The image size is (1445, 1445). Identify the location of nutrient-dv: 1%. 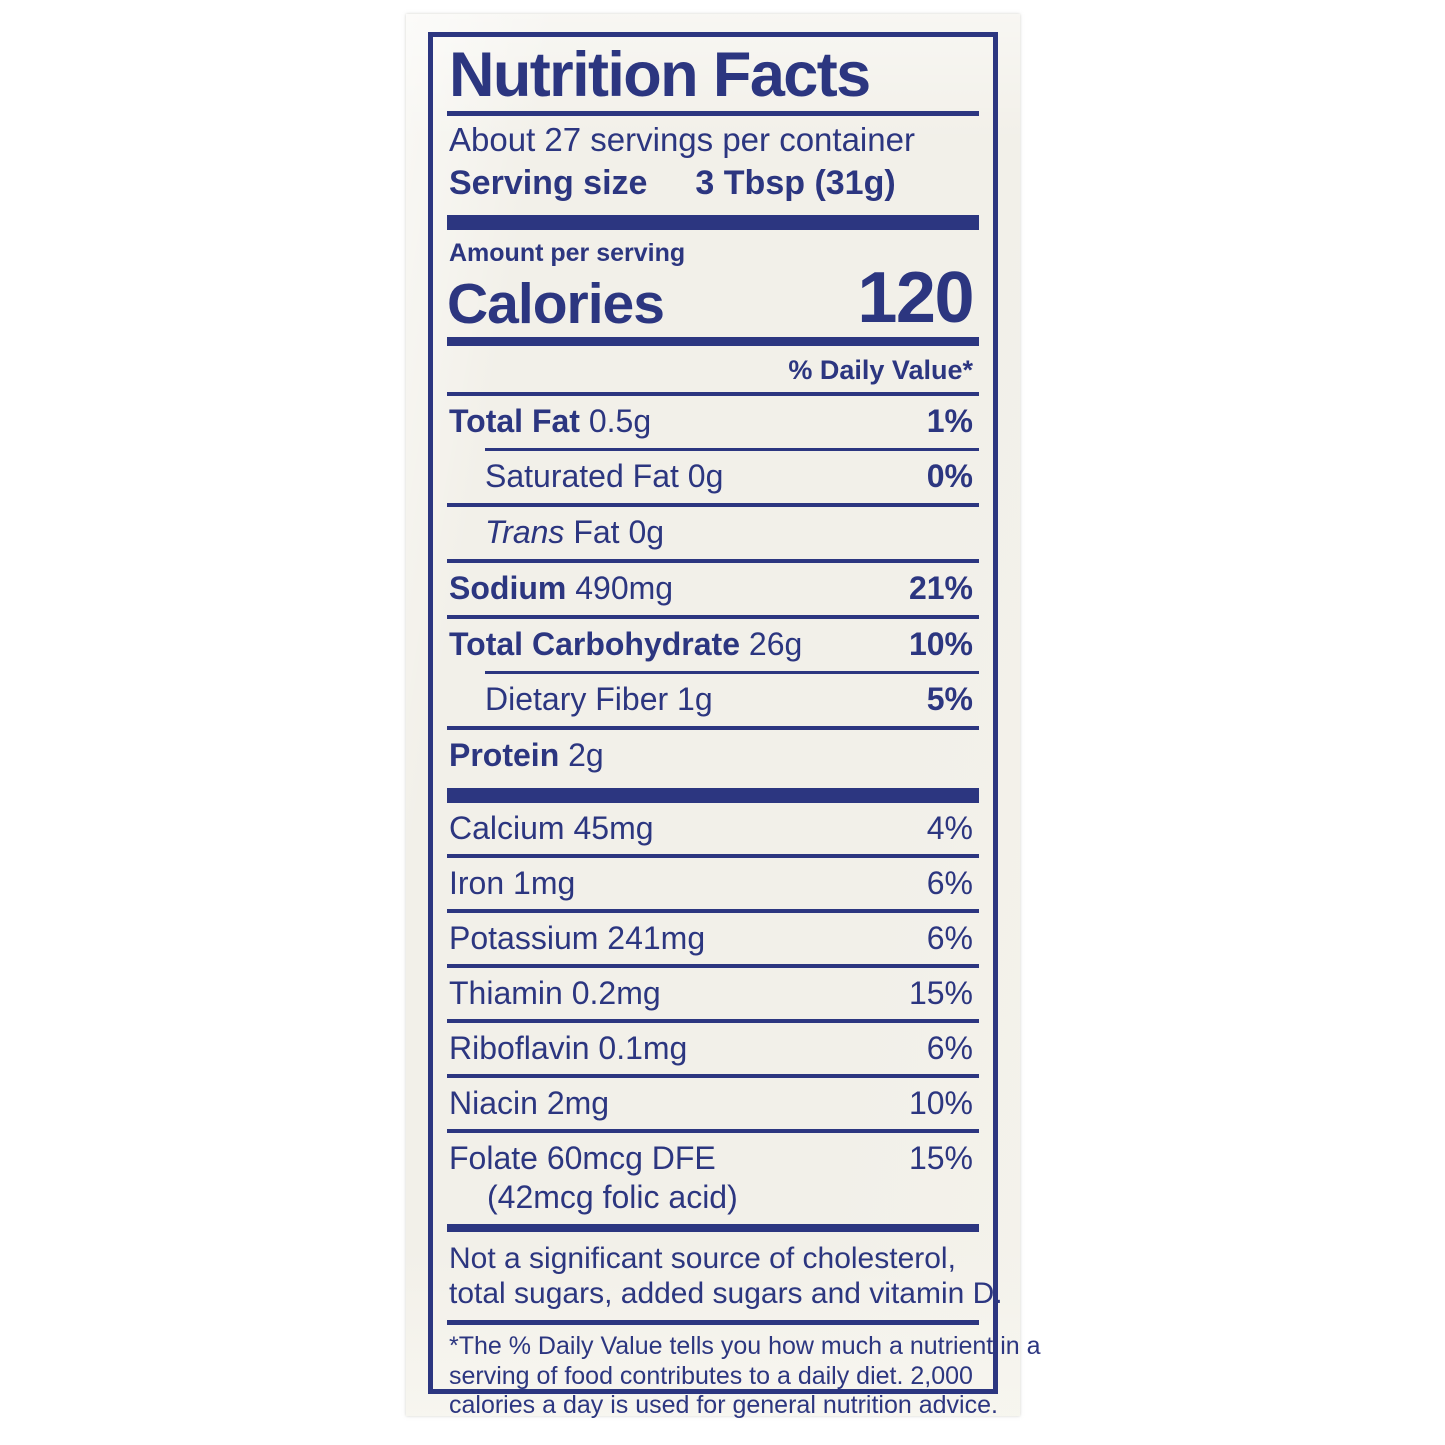
(949, 420).